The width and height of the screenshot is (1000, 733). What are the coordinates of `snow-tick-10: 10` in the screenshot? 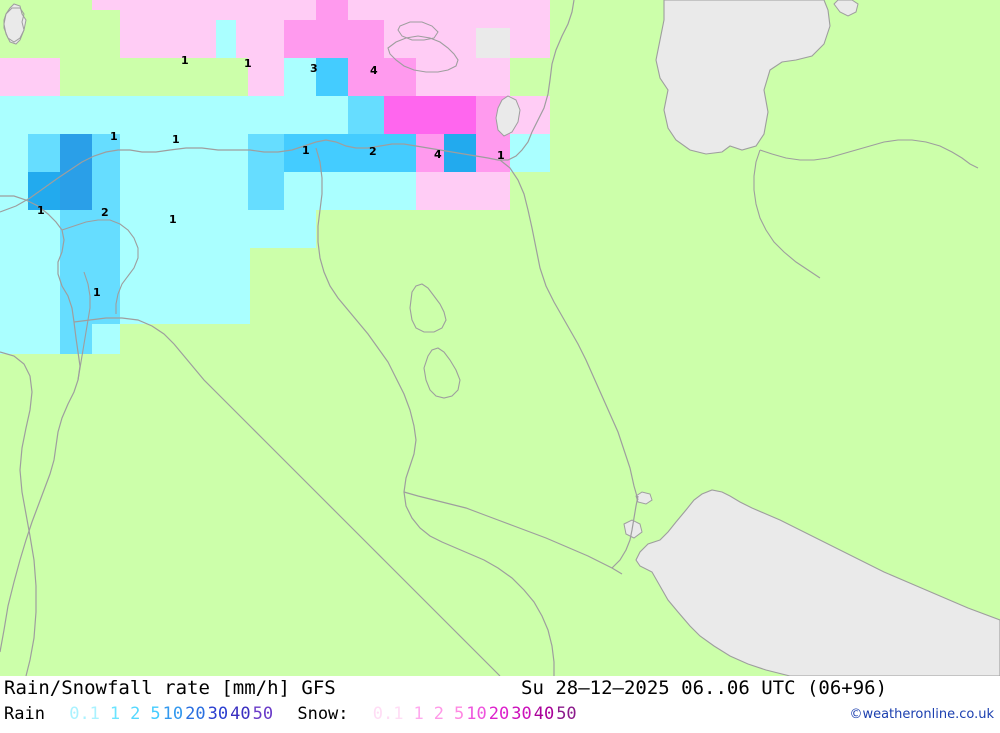 It's located at (476, 714).